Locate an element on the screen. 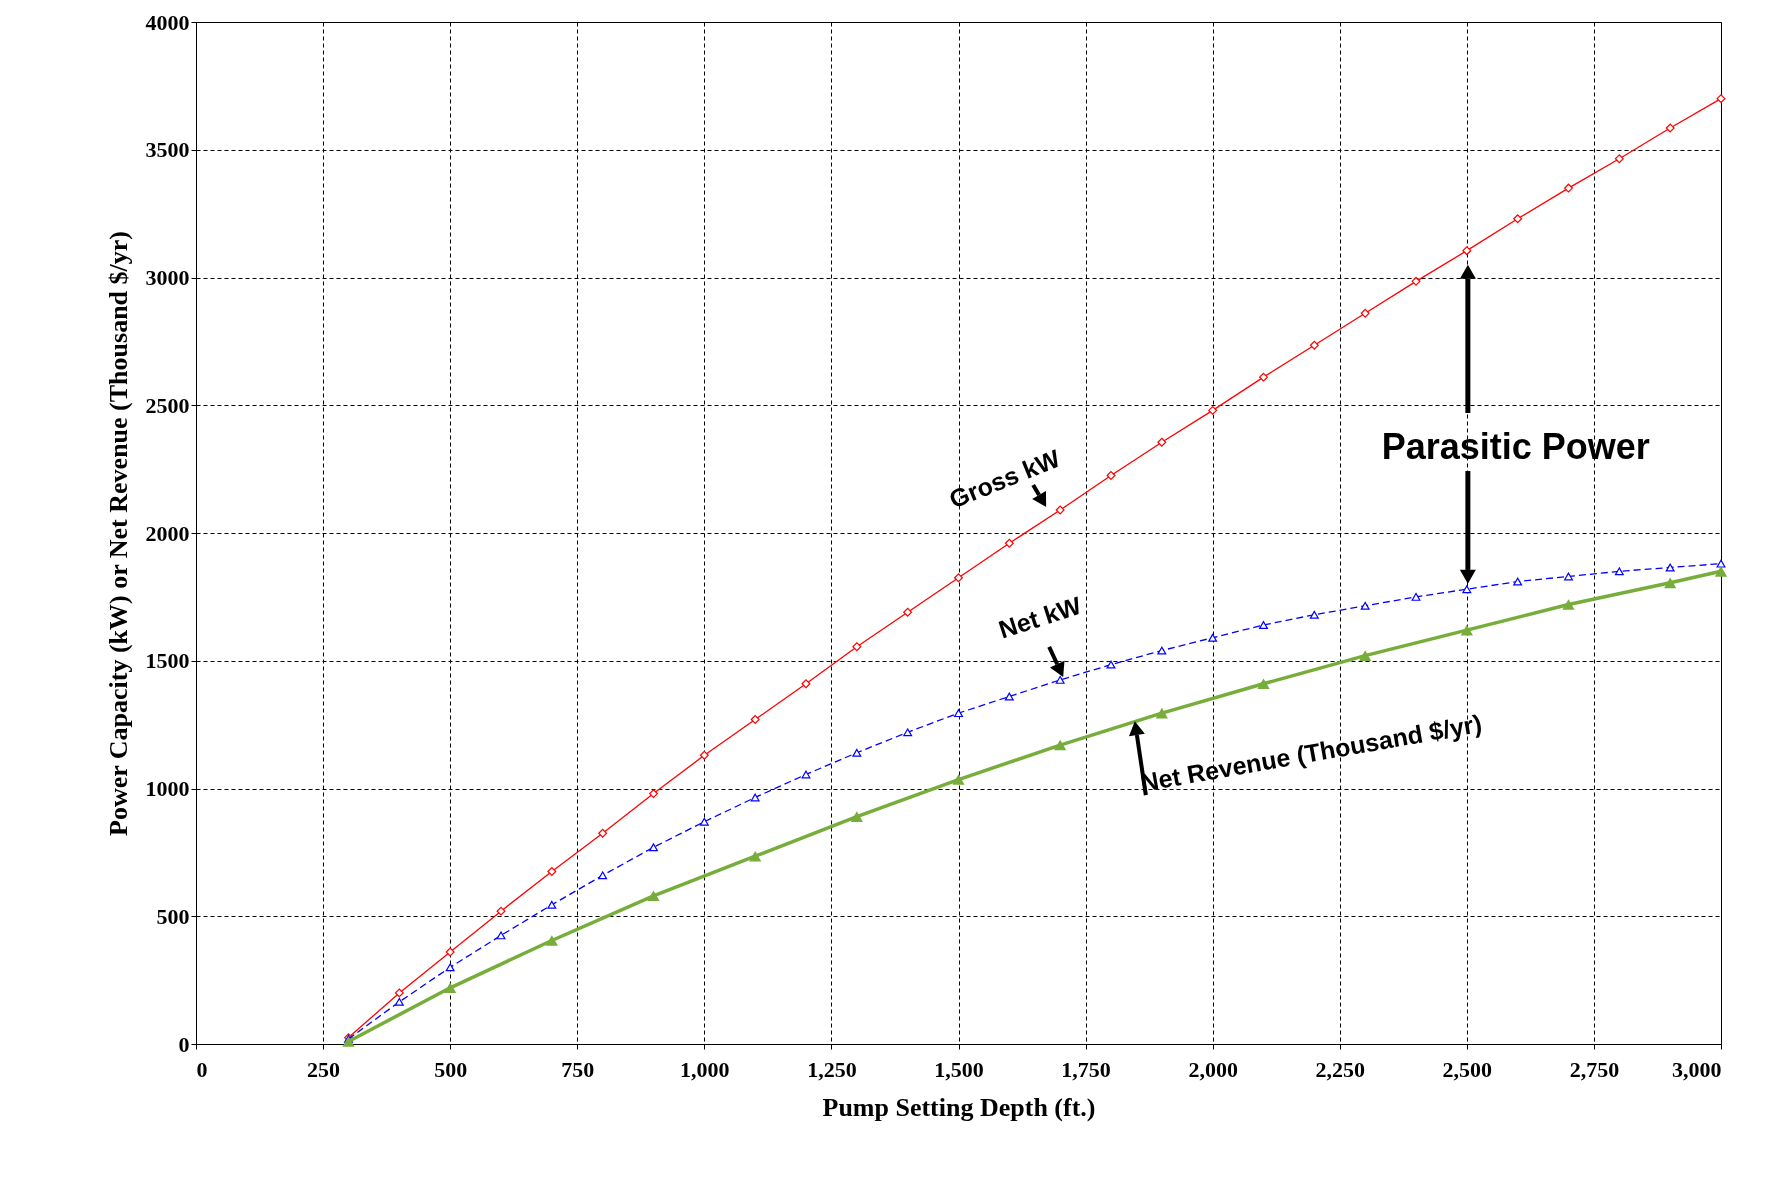 The width and height of the screenshot is (1787, 1177). text: Gross kW is located at coordinates (1005, 478).